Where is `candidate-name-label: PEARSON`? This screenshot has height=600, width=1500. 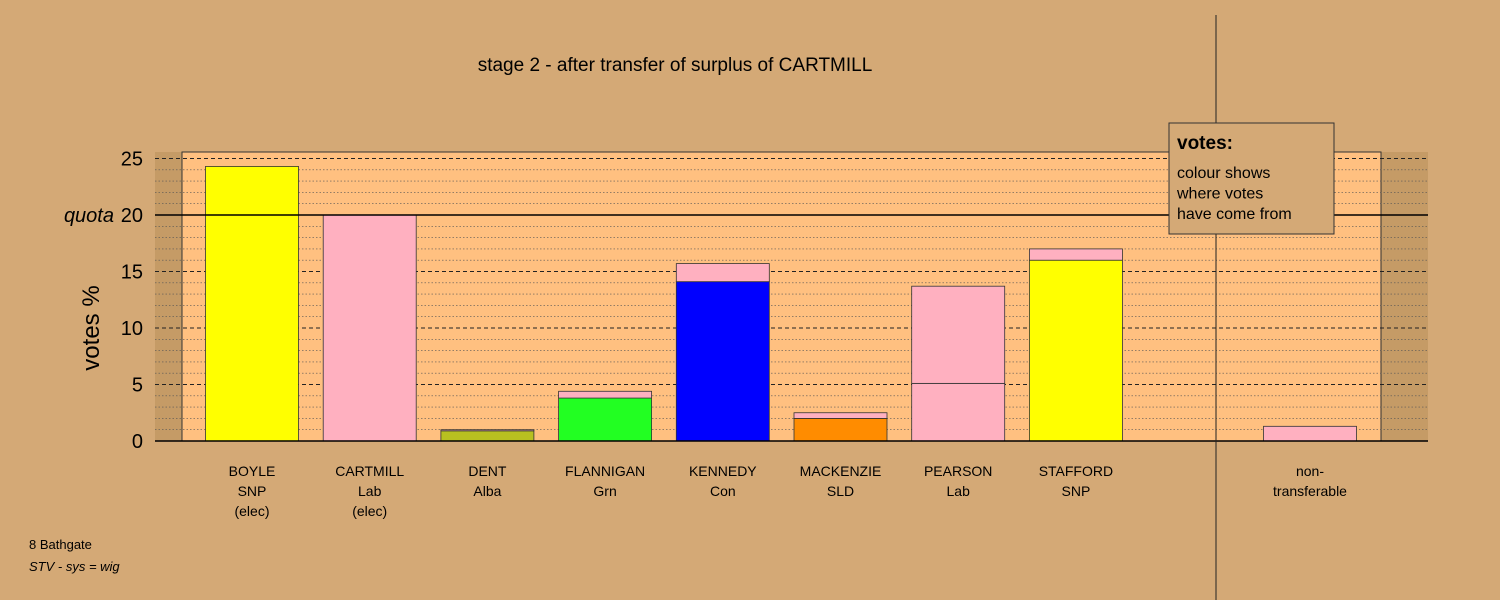
candidate-name-label: PEARSON is located at coordinates (958, 471).